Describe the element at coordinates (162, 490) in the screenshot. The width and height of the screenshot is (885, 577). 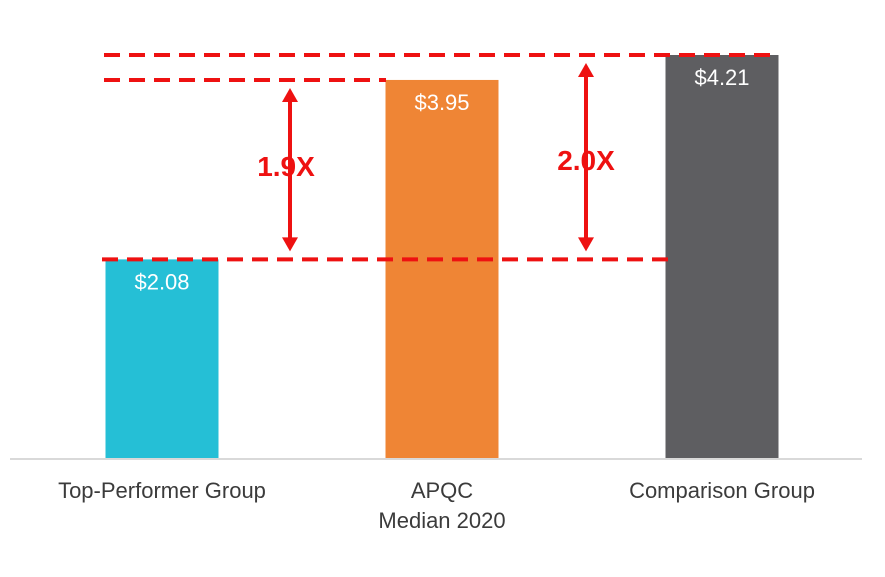
I see `category-label-0: Top-Performer Group` at that location.